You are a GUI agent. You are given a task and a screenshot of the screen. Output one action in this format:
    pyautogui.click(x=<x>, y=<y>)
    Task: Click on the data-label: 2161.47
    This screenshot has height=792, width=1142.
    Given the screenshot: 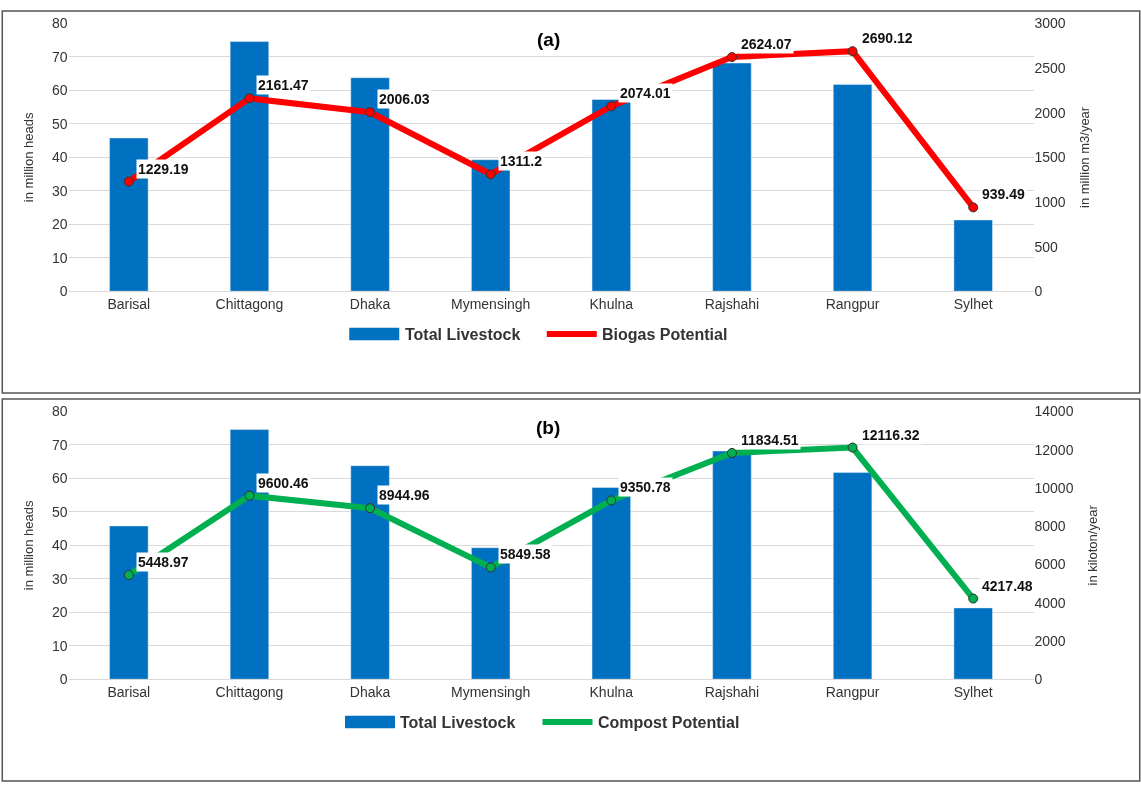 What is the action you would take?
    pyautogui.click(x=283, y=85)
    